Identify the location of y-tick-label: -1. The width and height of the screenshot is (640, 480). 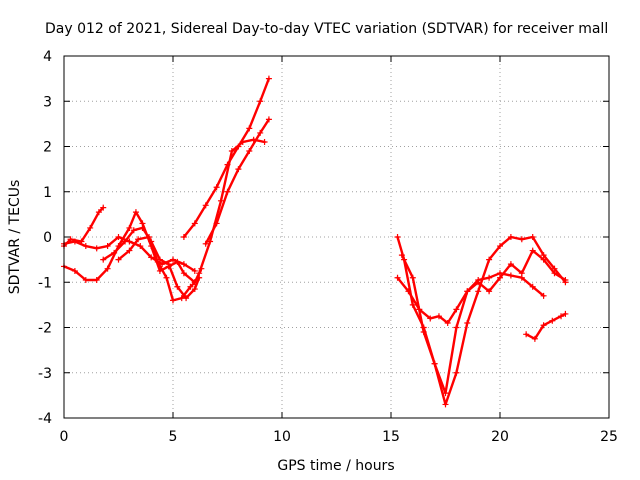
(45, 283).